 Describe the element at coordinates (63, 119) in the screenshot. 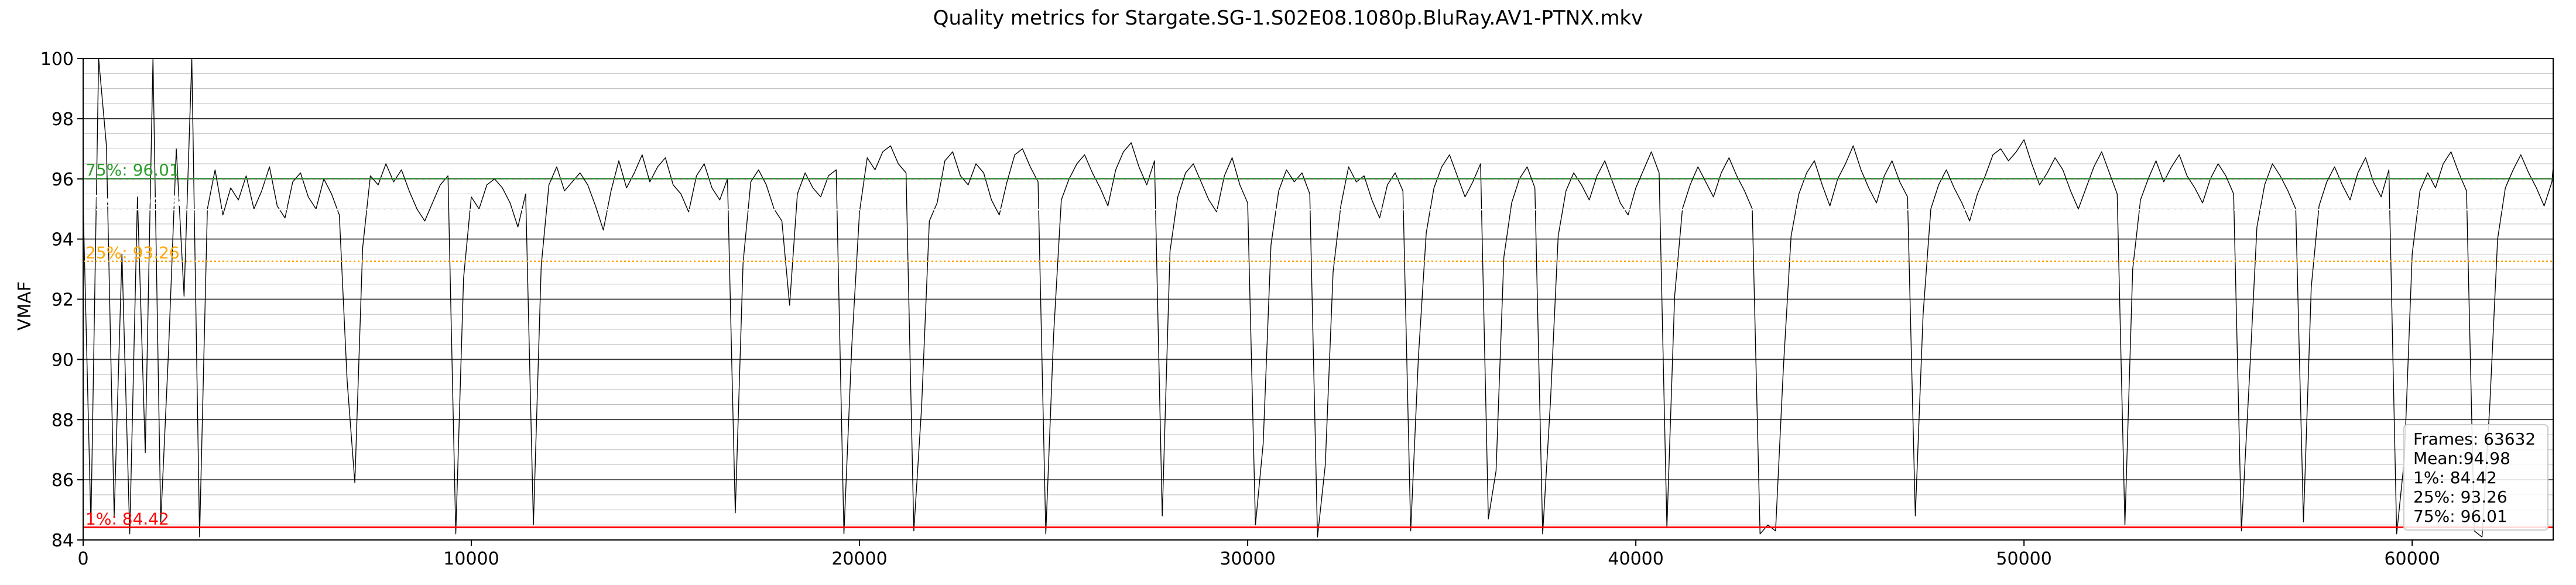

I see `y-tick-label: 98` at that location.